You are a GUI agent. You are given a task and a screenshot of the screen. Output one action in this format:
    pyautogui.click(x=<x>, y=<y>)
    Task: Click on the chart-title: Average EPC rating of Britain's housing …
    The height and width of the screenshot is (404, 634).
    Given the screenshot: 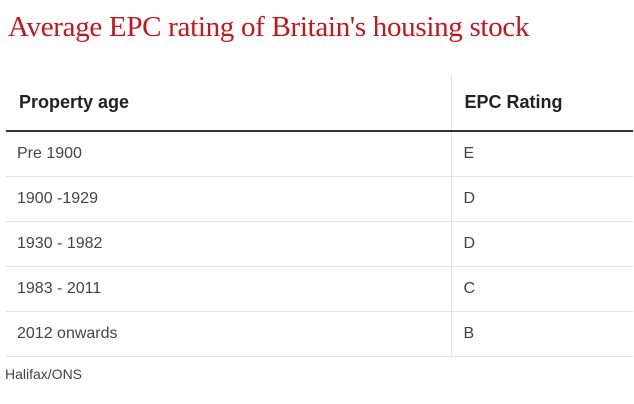 What is the action you would take?
    pyautogui.click(x=269, y=27)
    